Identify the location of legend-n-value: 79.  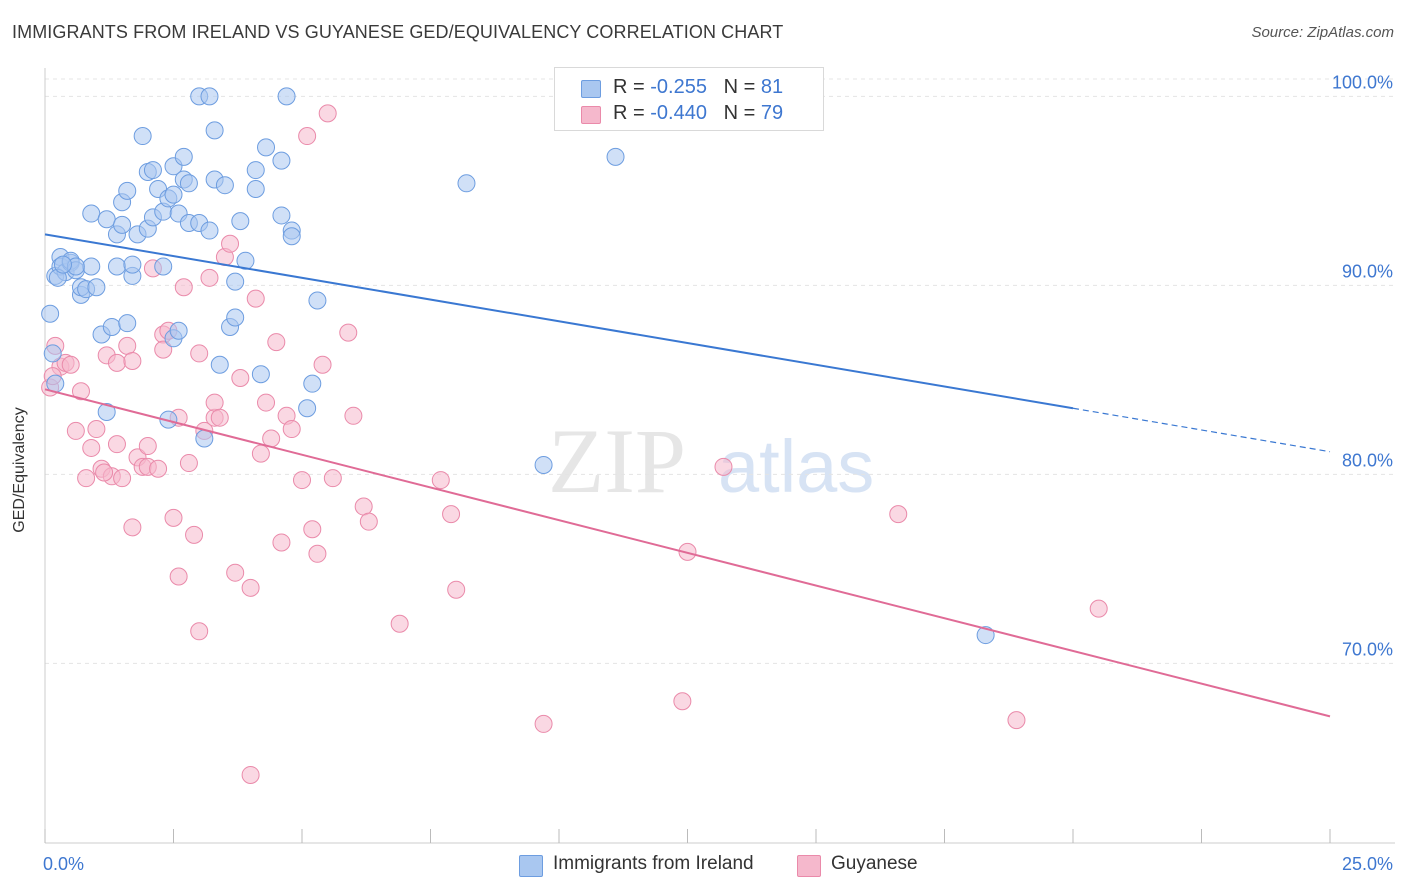
(772, 113).